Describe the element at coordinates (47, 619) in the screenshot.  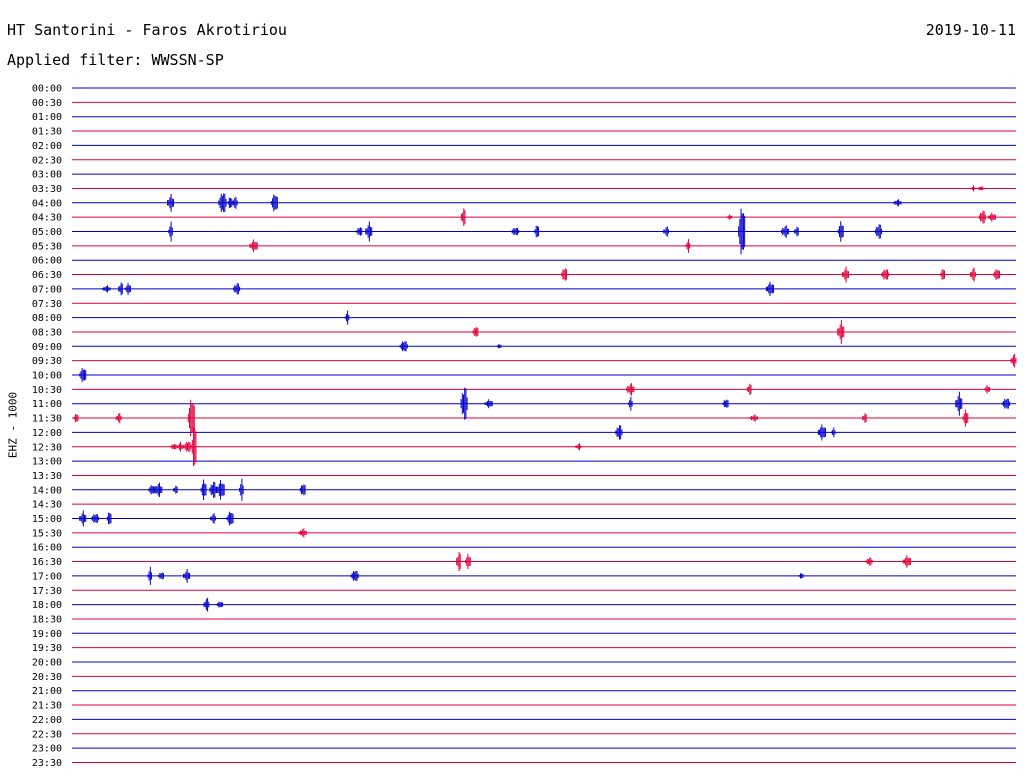
I see `row-time-label: 18:30` at that location.